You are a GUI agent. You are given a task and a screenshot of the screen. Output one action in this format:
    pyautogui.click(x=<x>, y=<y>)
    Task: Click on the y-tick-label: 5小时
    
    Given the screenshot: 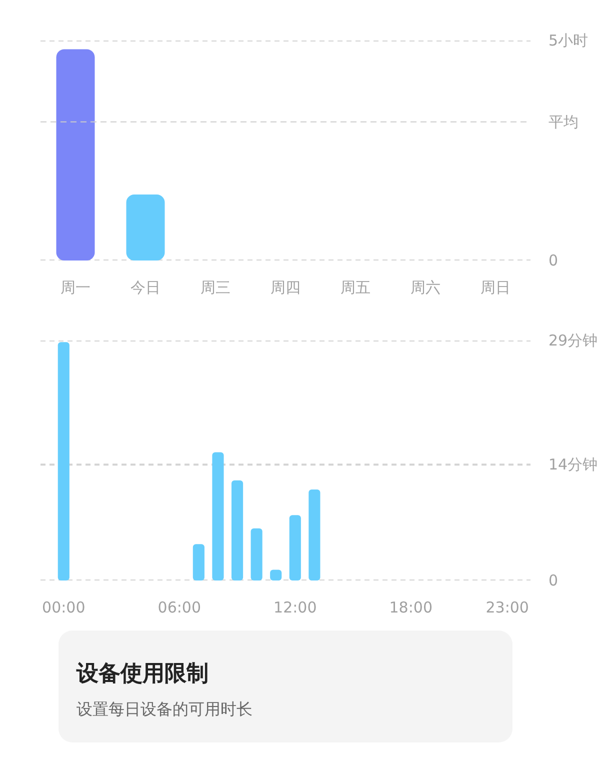 What is the action you would take?
    pyautogui.click(x=568, y=41)
    